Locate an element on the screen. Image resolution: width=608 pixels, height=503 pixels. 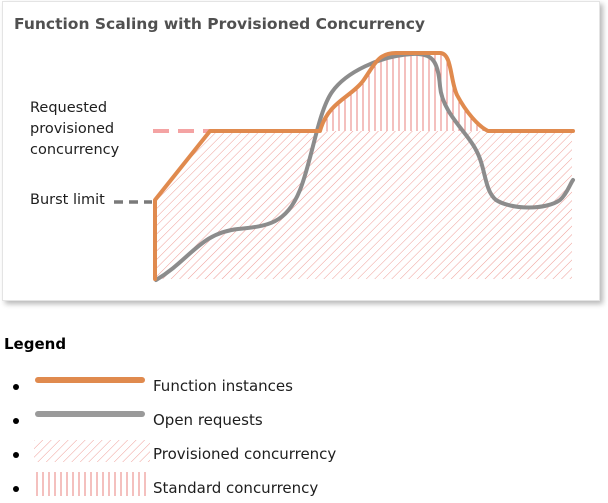
provisioned-concurrency-swatch is located at coordinates (92, 451).